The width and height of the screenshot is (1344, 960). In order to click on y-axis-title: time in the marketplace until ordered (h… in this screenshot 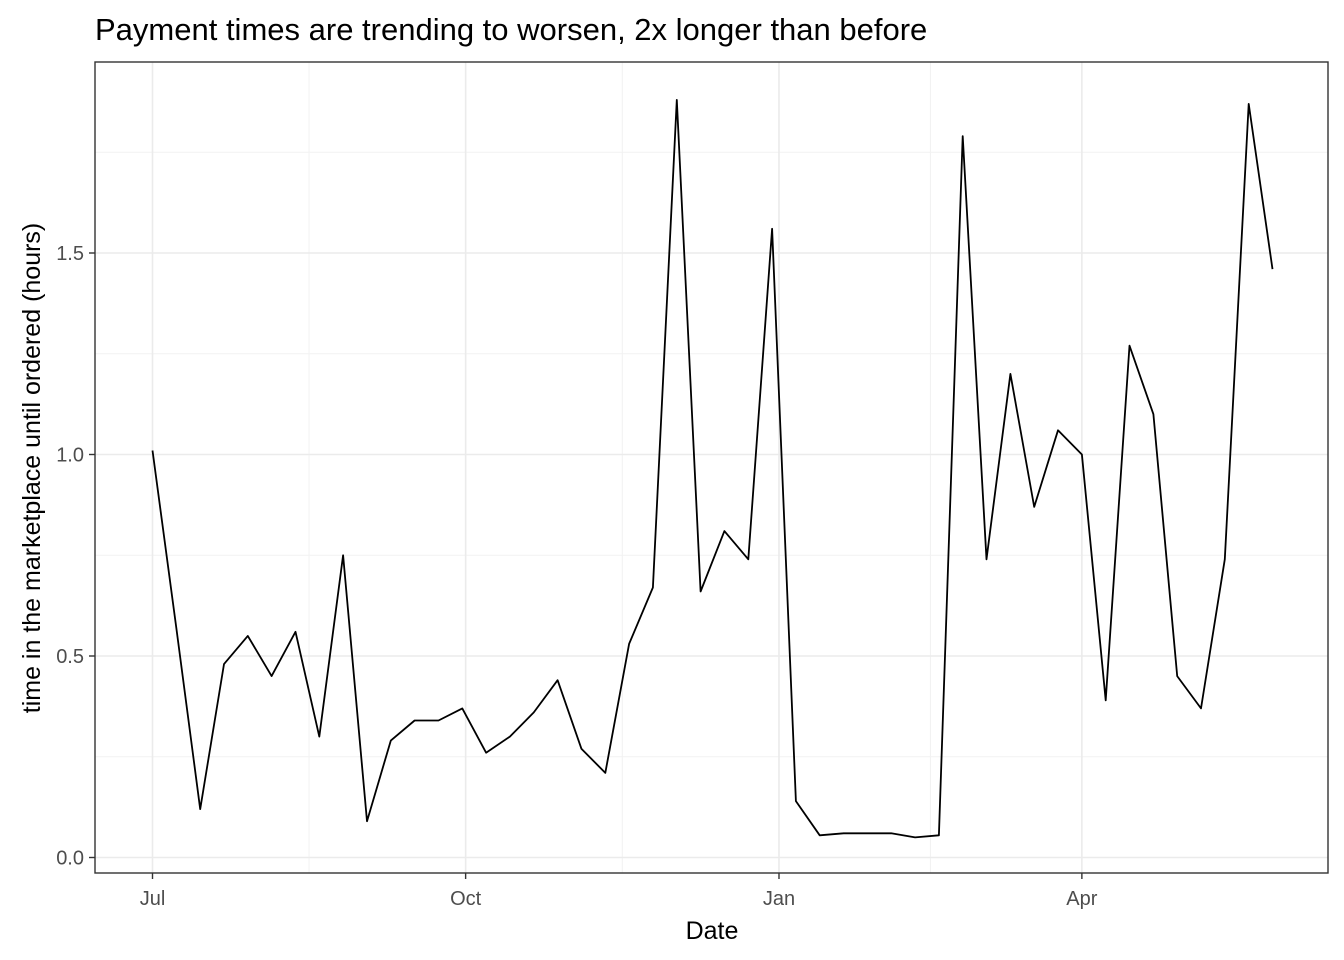, I will do `click(32, 468)`.